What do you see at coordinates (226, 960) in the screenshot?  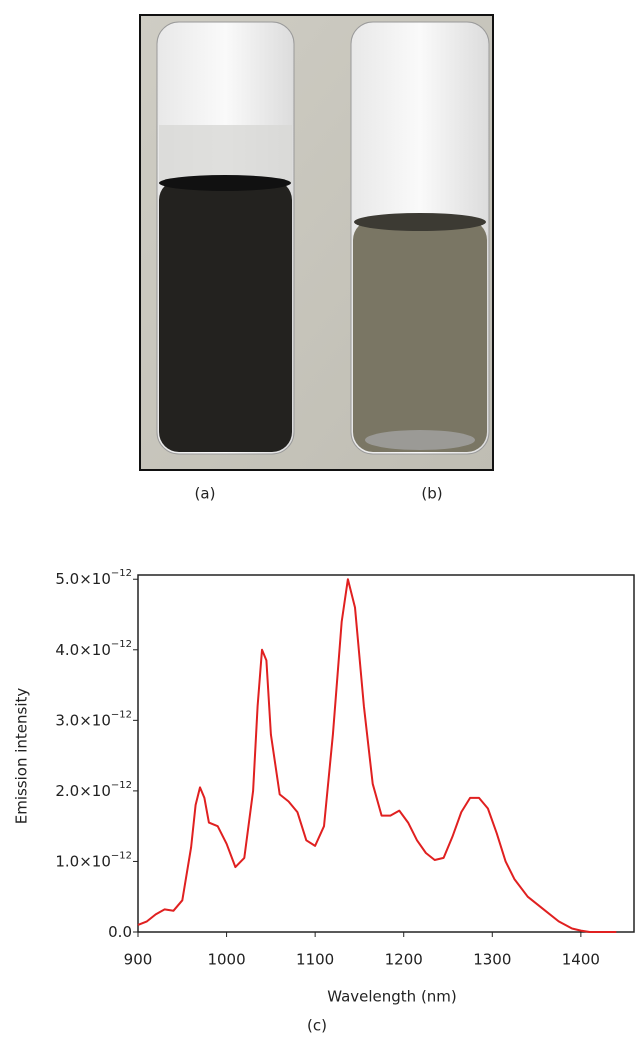 I see `x-tick-label: 1000` at bounding box center [226, 960].